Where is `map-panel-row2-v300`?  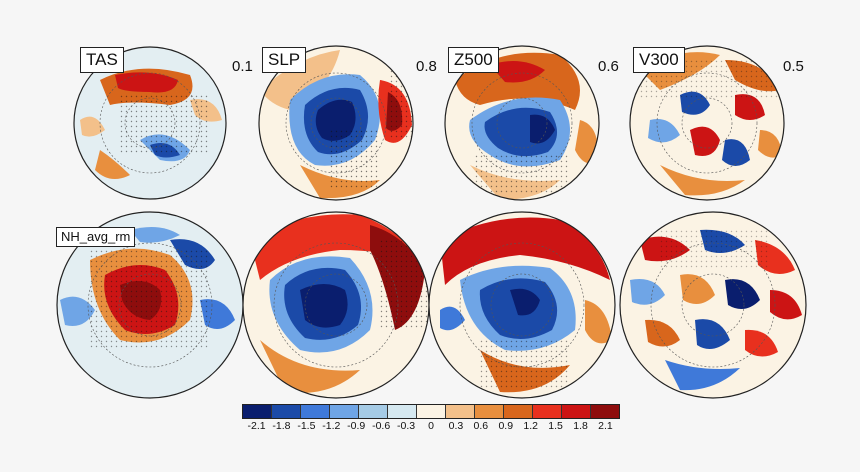 map-panel-row2-v300 is located at coordinates (713, 305).